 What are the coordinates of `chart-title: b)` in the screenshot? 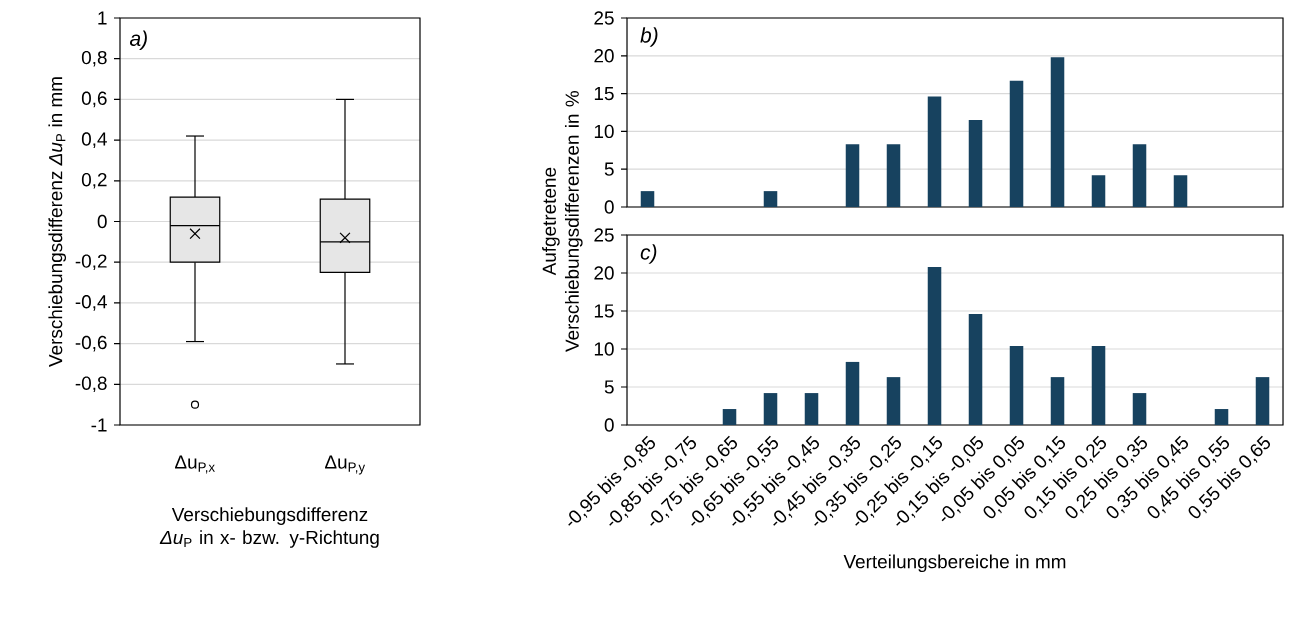 It's located at (649, 37).